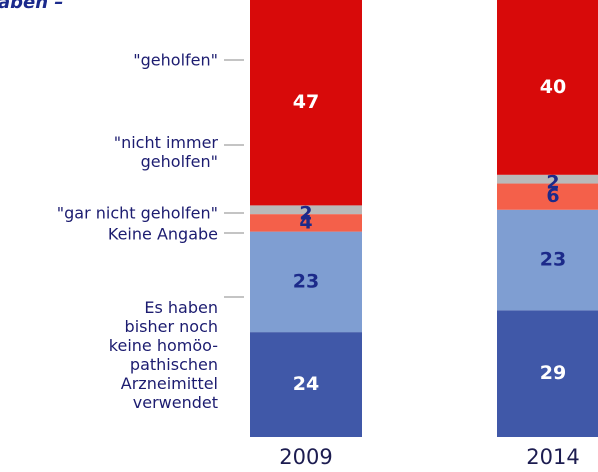 Image resolution: width=598 pixels, height=472 pixels. I want to click on legend-label: "gar nicht geholfen", so click(137, 213).